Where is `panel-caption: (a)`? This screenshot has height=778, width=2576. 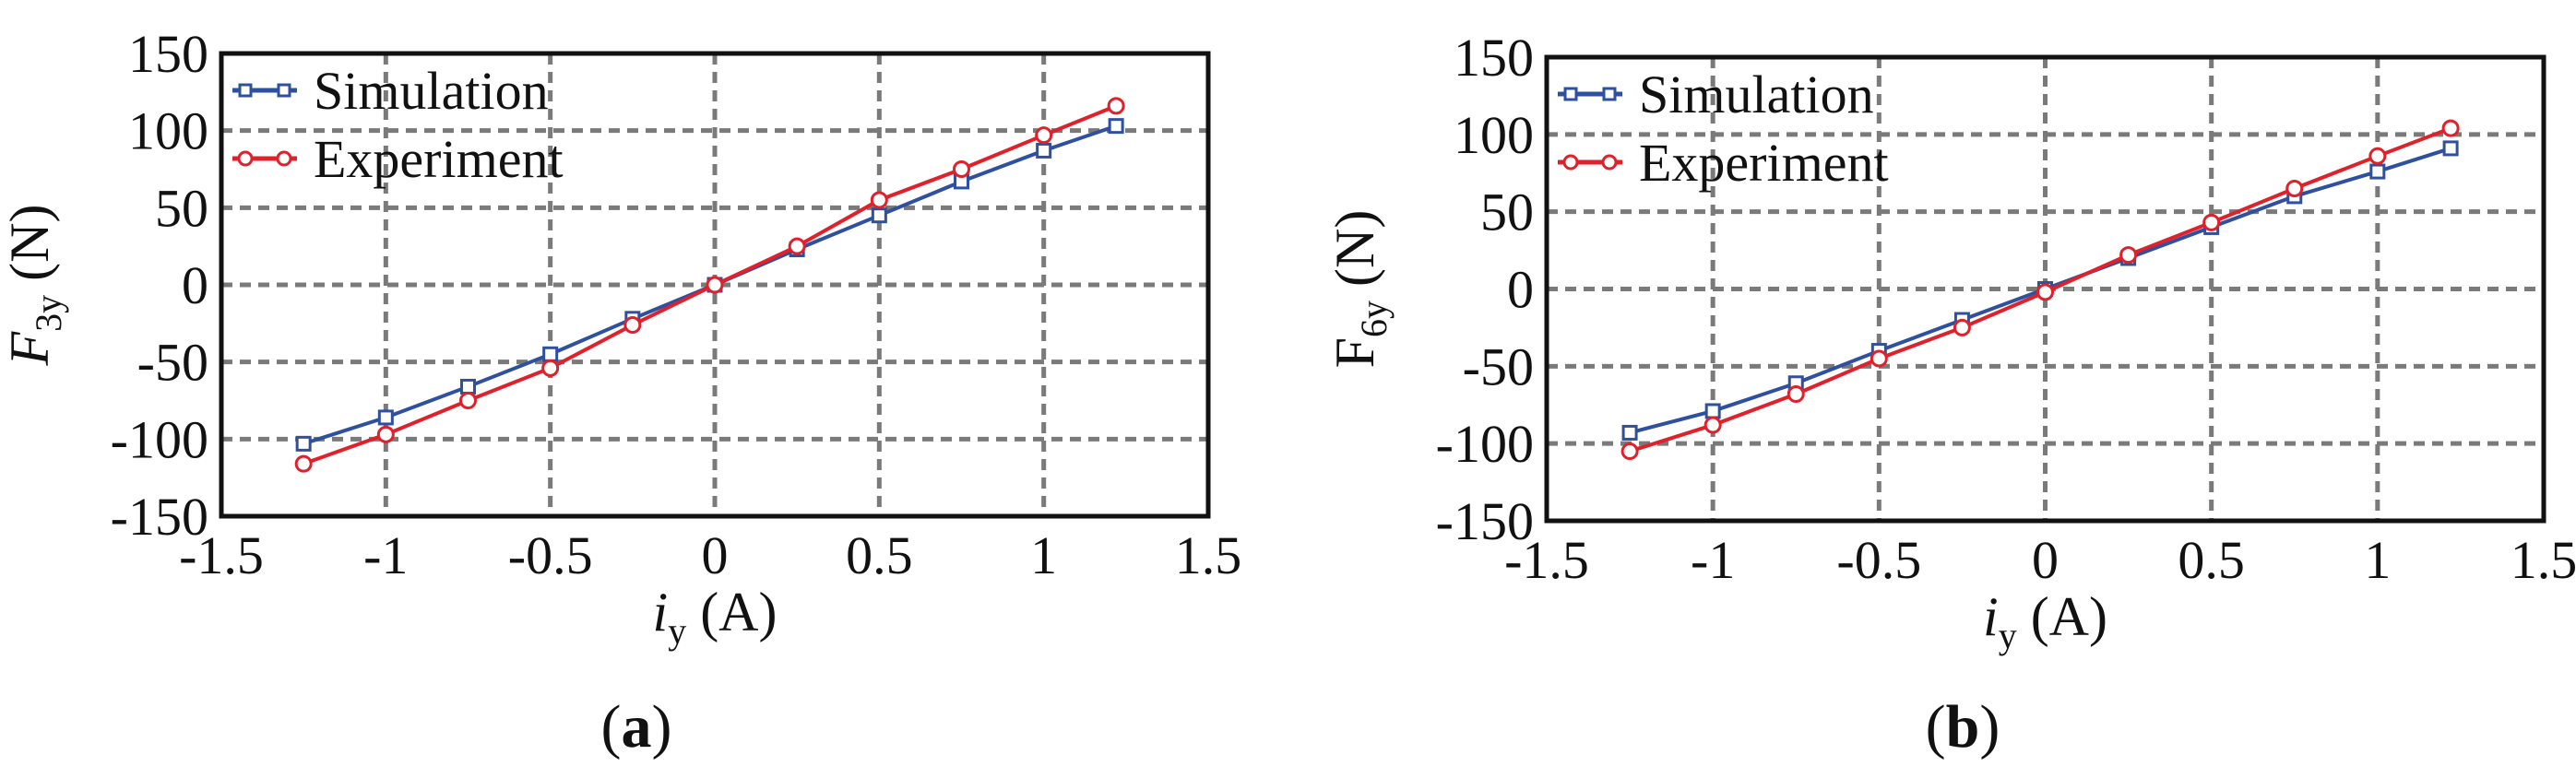
panel-caption: (a) is located at coordinates (637, 727).